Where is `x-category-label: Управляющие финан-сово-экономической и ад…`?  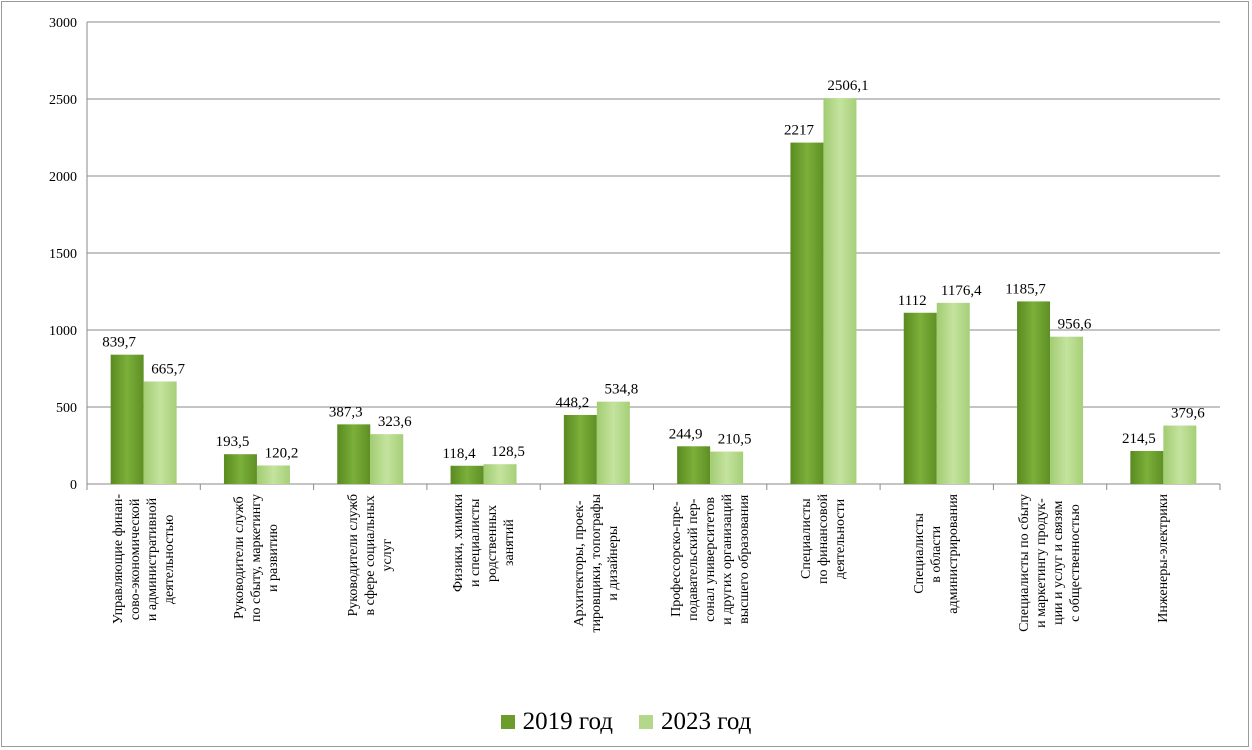 x-category-label: Управляющие финан-сово-экономической и ад… is located at coordinates (144, 559).